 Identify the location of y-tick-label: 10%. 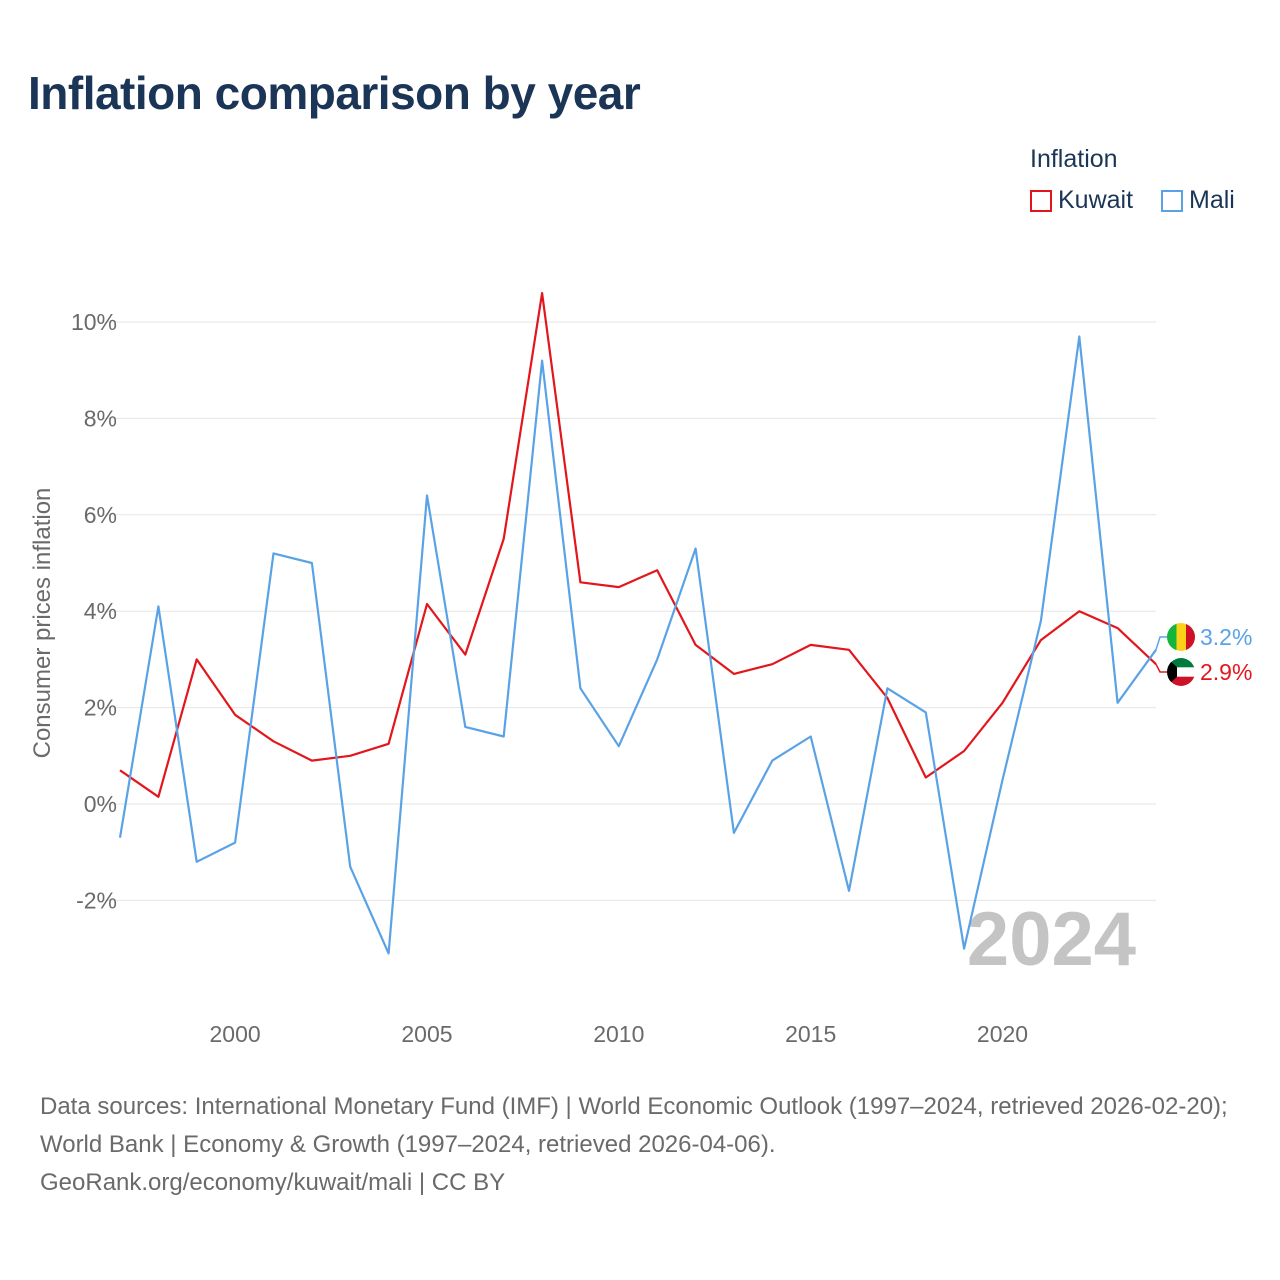
(94, 322).